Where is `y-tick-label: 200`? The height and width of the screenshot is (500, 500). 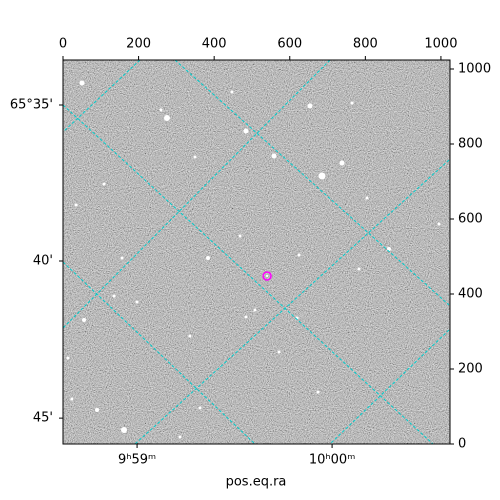 y-tick-label: 200 is located at coordinates (470, 369).